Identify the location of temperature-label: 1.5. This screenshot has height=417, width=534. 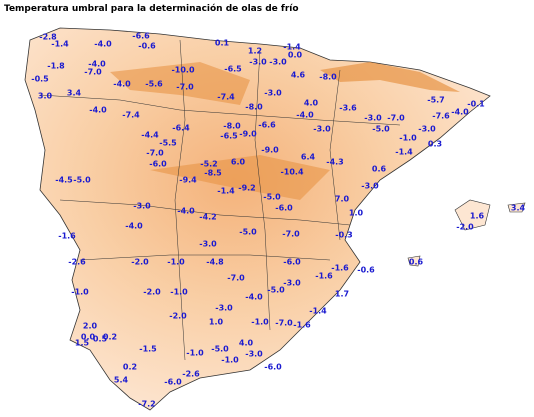
(82, 343).